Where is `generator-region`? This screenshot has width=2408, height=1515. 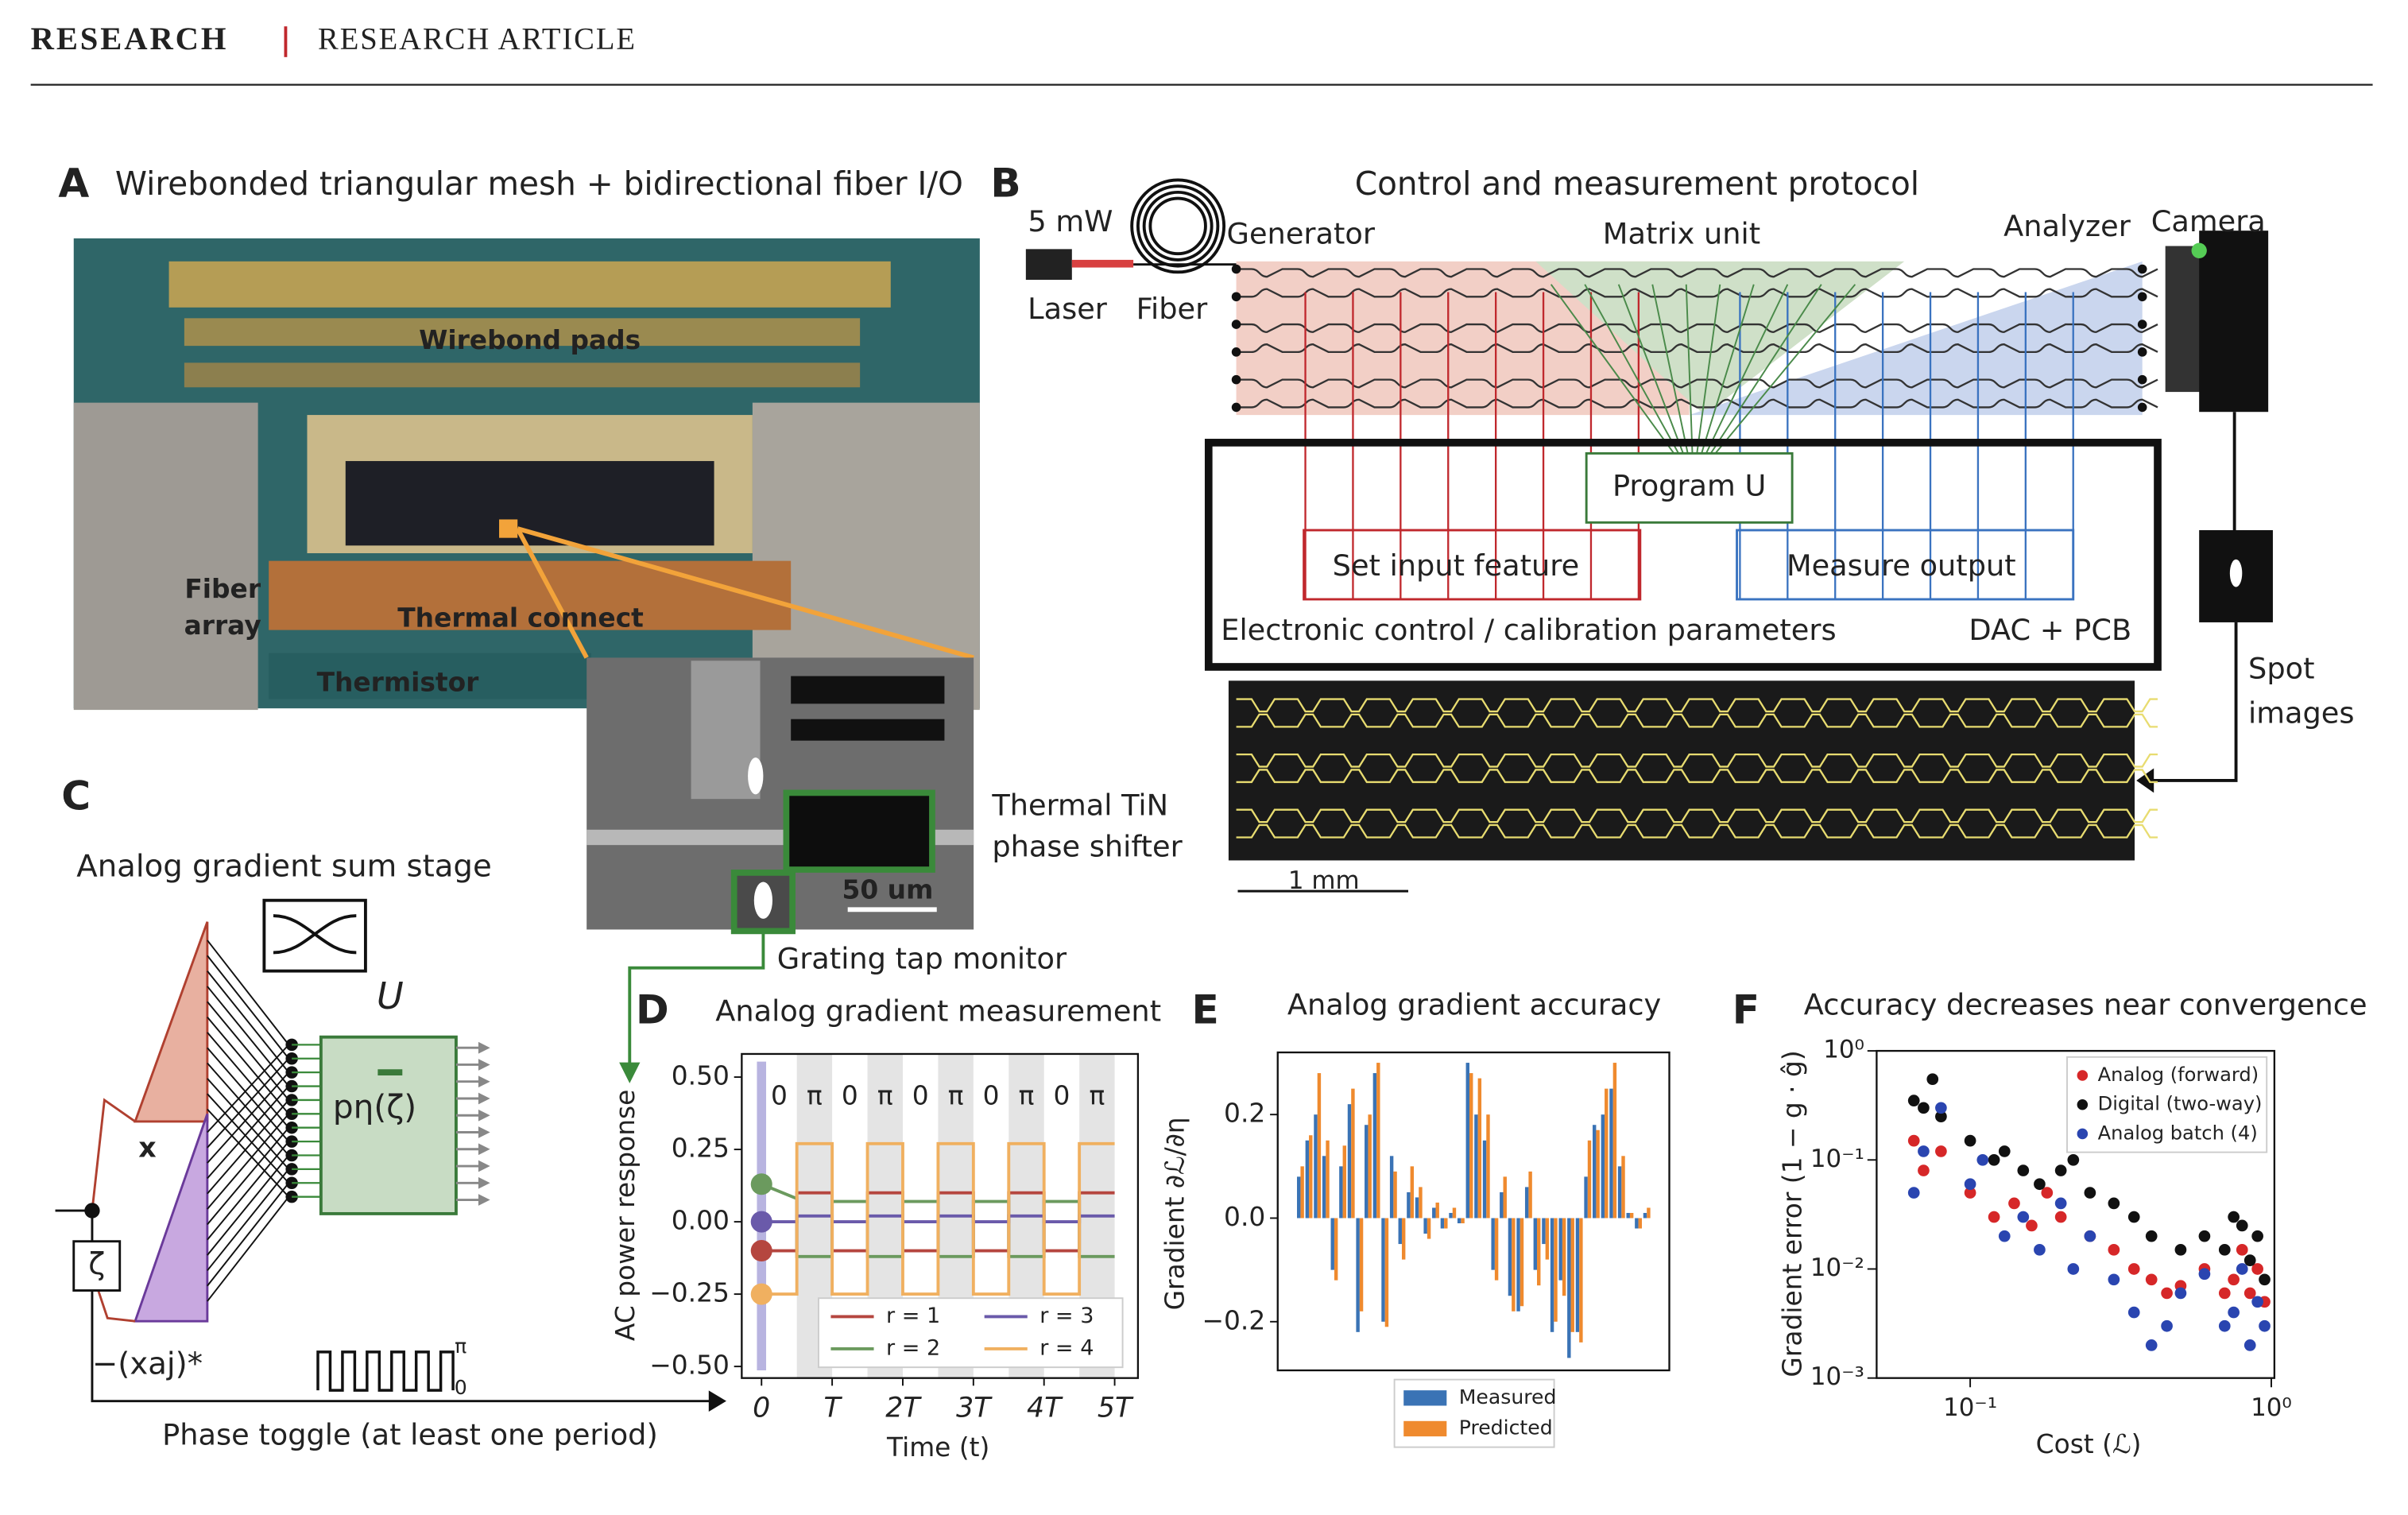
generator-region is located at coordinates (1463, 338).